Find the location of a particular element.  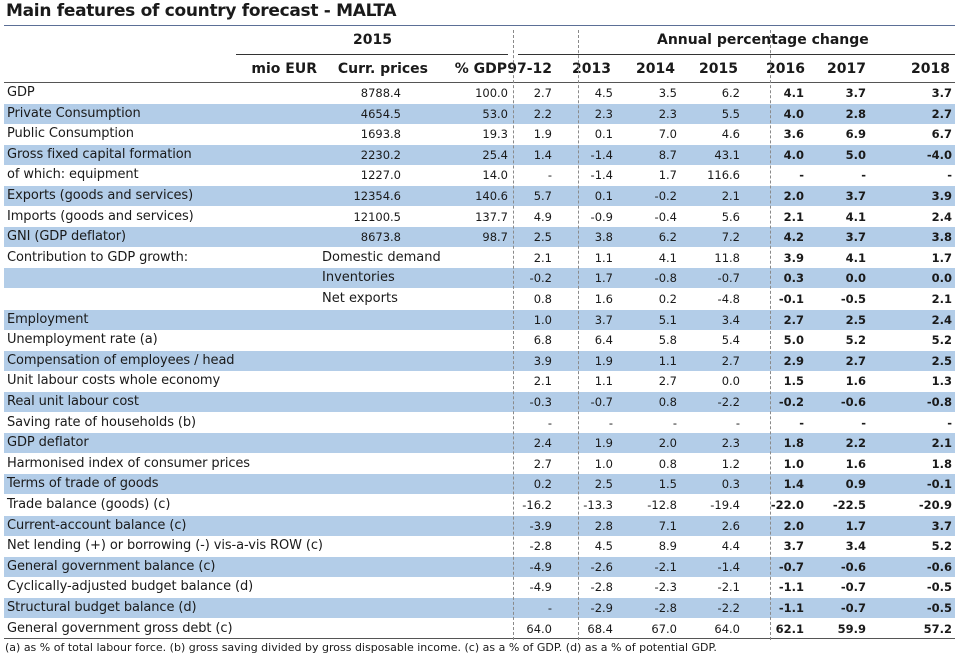

table-row: Inventories -0.2 1.7 -0.8 -0.7 0.3 0.0 0.0 is located at coordinates (479, 278).